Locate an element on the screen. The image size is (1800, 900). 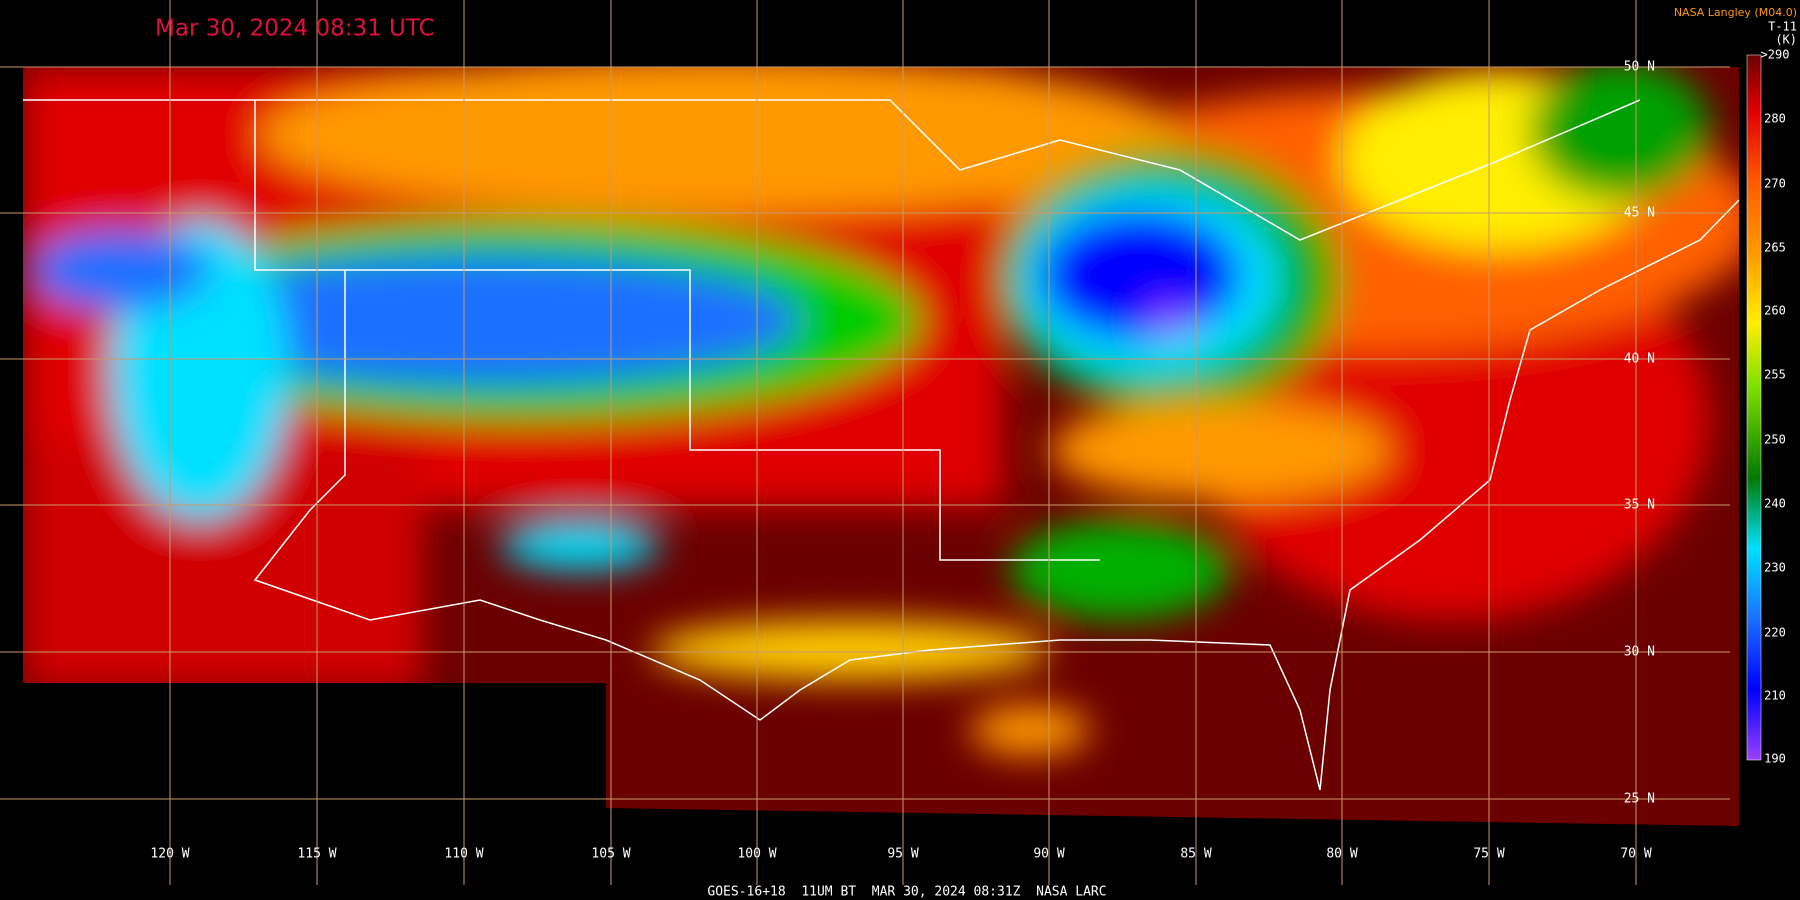
longitude-label: 75 W is located at coordinates (1488, 854).